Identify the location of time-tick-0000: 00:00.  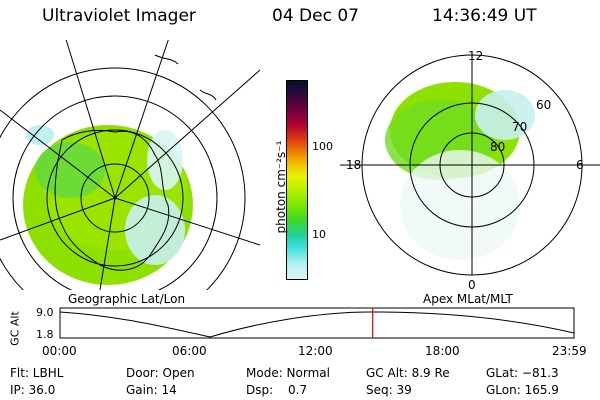
(59, 351).